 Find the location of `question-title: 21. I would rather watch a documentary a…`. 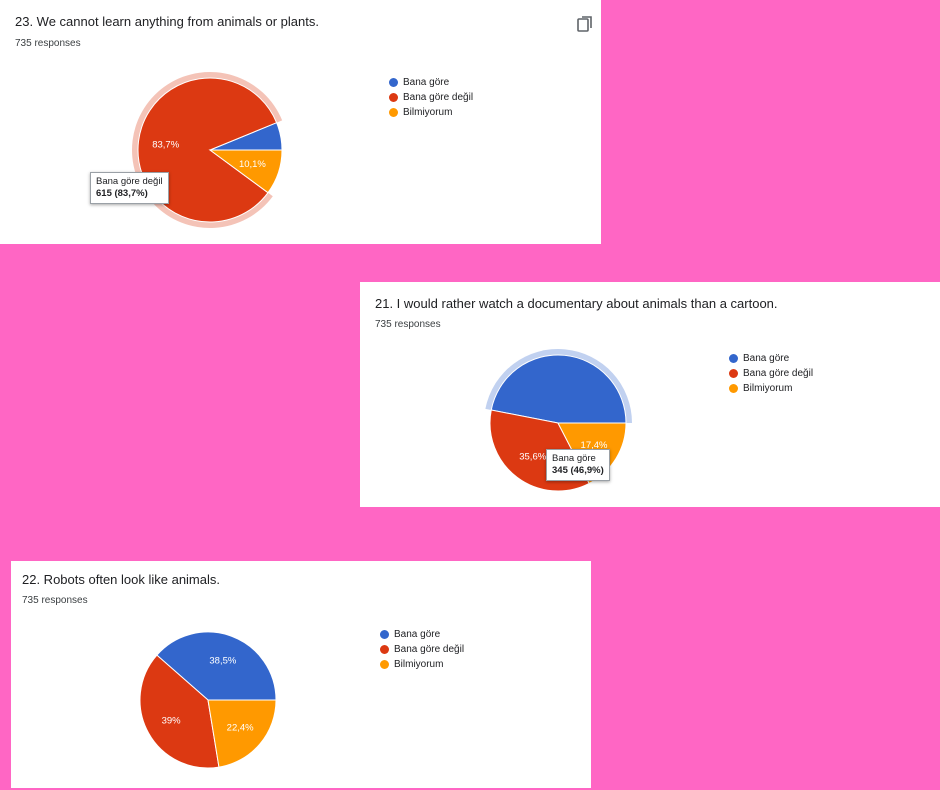

question-title: 21. I would rather watch a documentary a… is located at coordinates (576, 303).